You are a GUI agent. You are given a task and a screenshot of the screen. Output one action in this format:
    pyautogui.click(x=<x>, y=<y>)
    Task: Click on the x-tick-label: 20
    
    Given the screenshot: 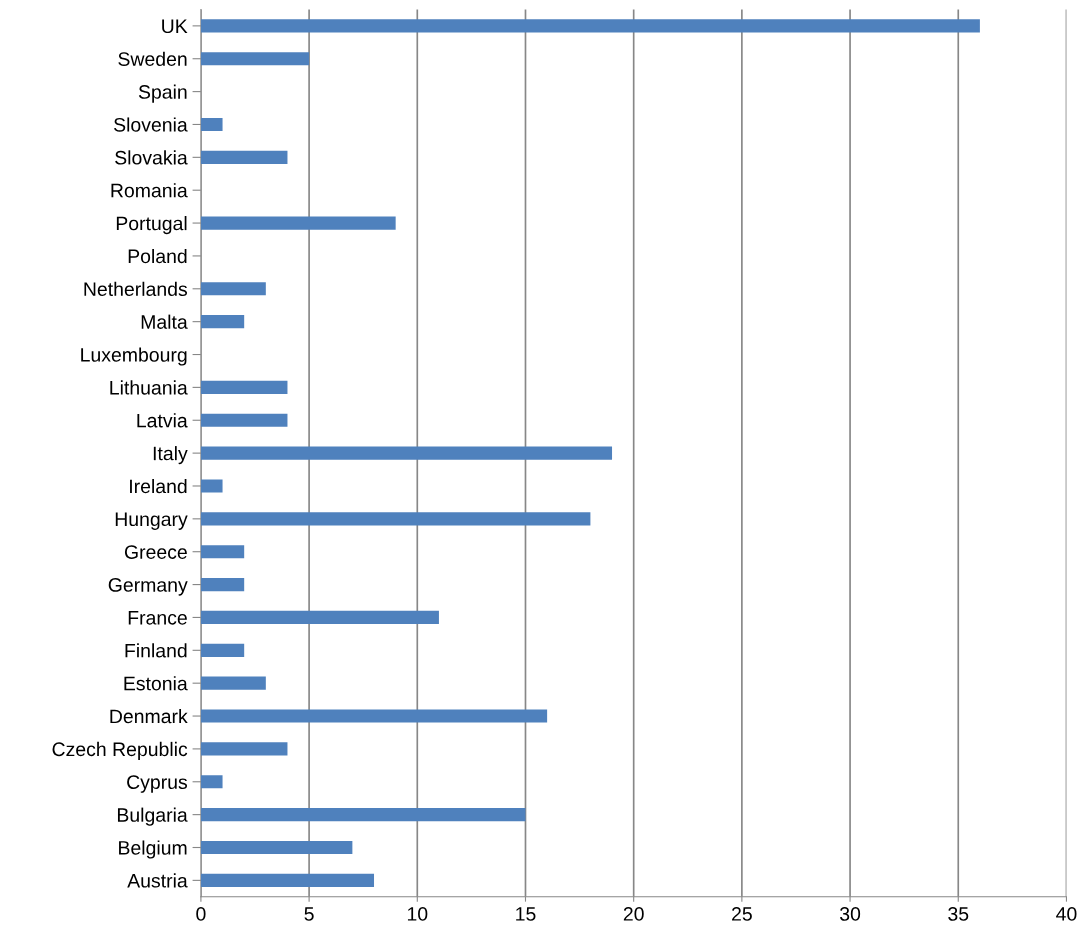 What is the action you would take?
    pyautogui.click(x=633, y=914)
    